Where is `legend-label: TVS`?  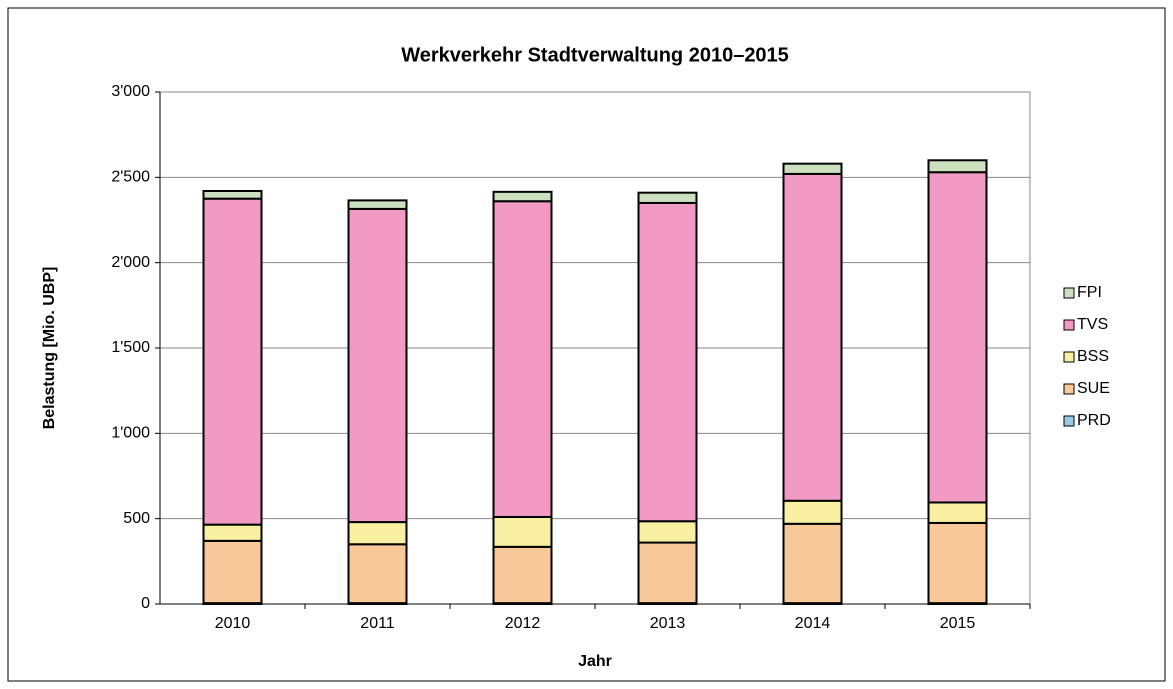 legend-label: TVS is located at coordinates (1092, 324).